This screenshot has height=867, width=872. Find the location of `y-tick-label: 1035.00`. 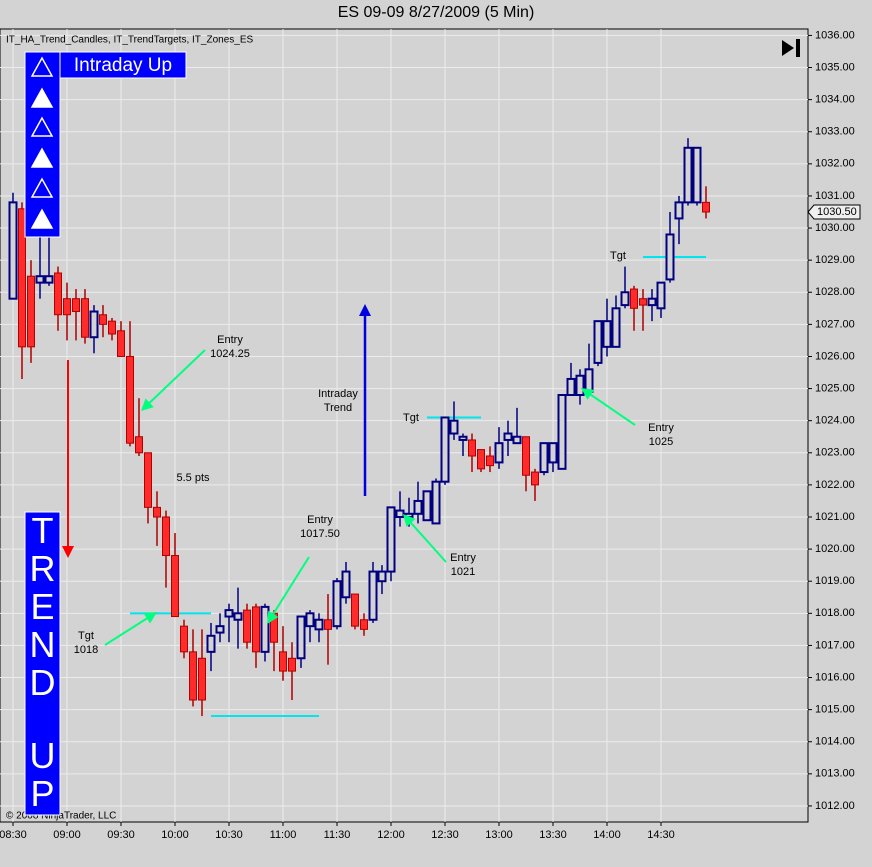

y-tick-label: 1035.00 is located at coordinates (835, 67).